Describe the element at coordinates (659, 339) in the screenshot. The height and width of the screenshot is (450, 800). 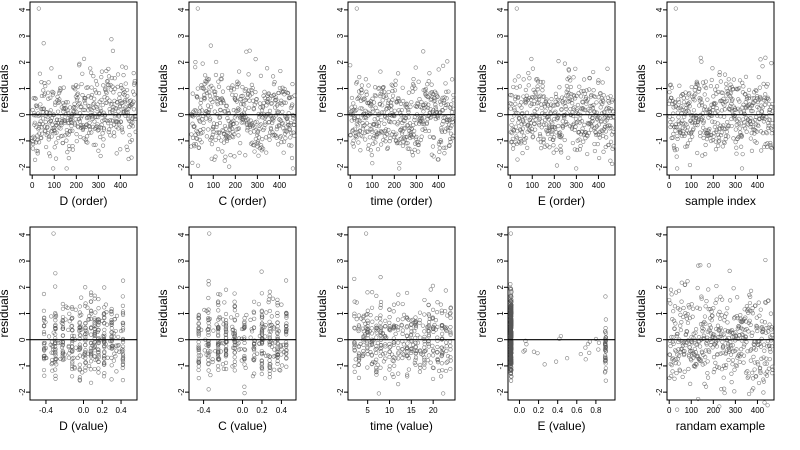
I see `y-tick-label: 0` at that location.